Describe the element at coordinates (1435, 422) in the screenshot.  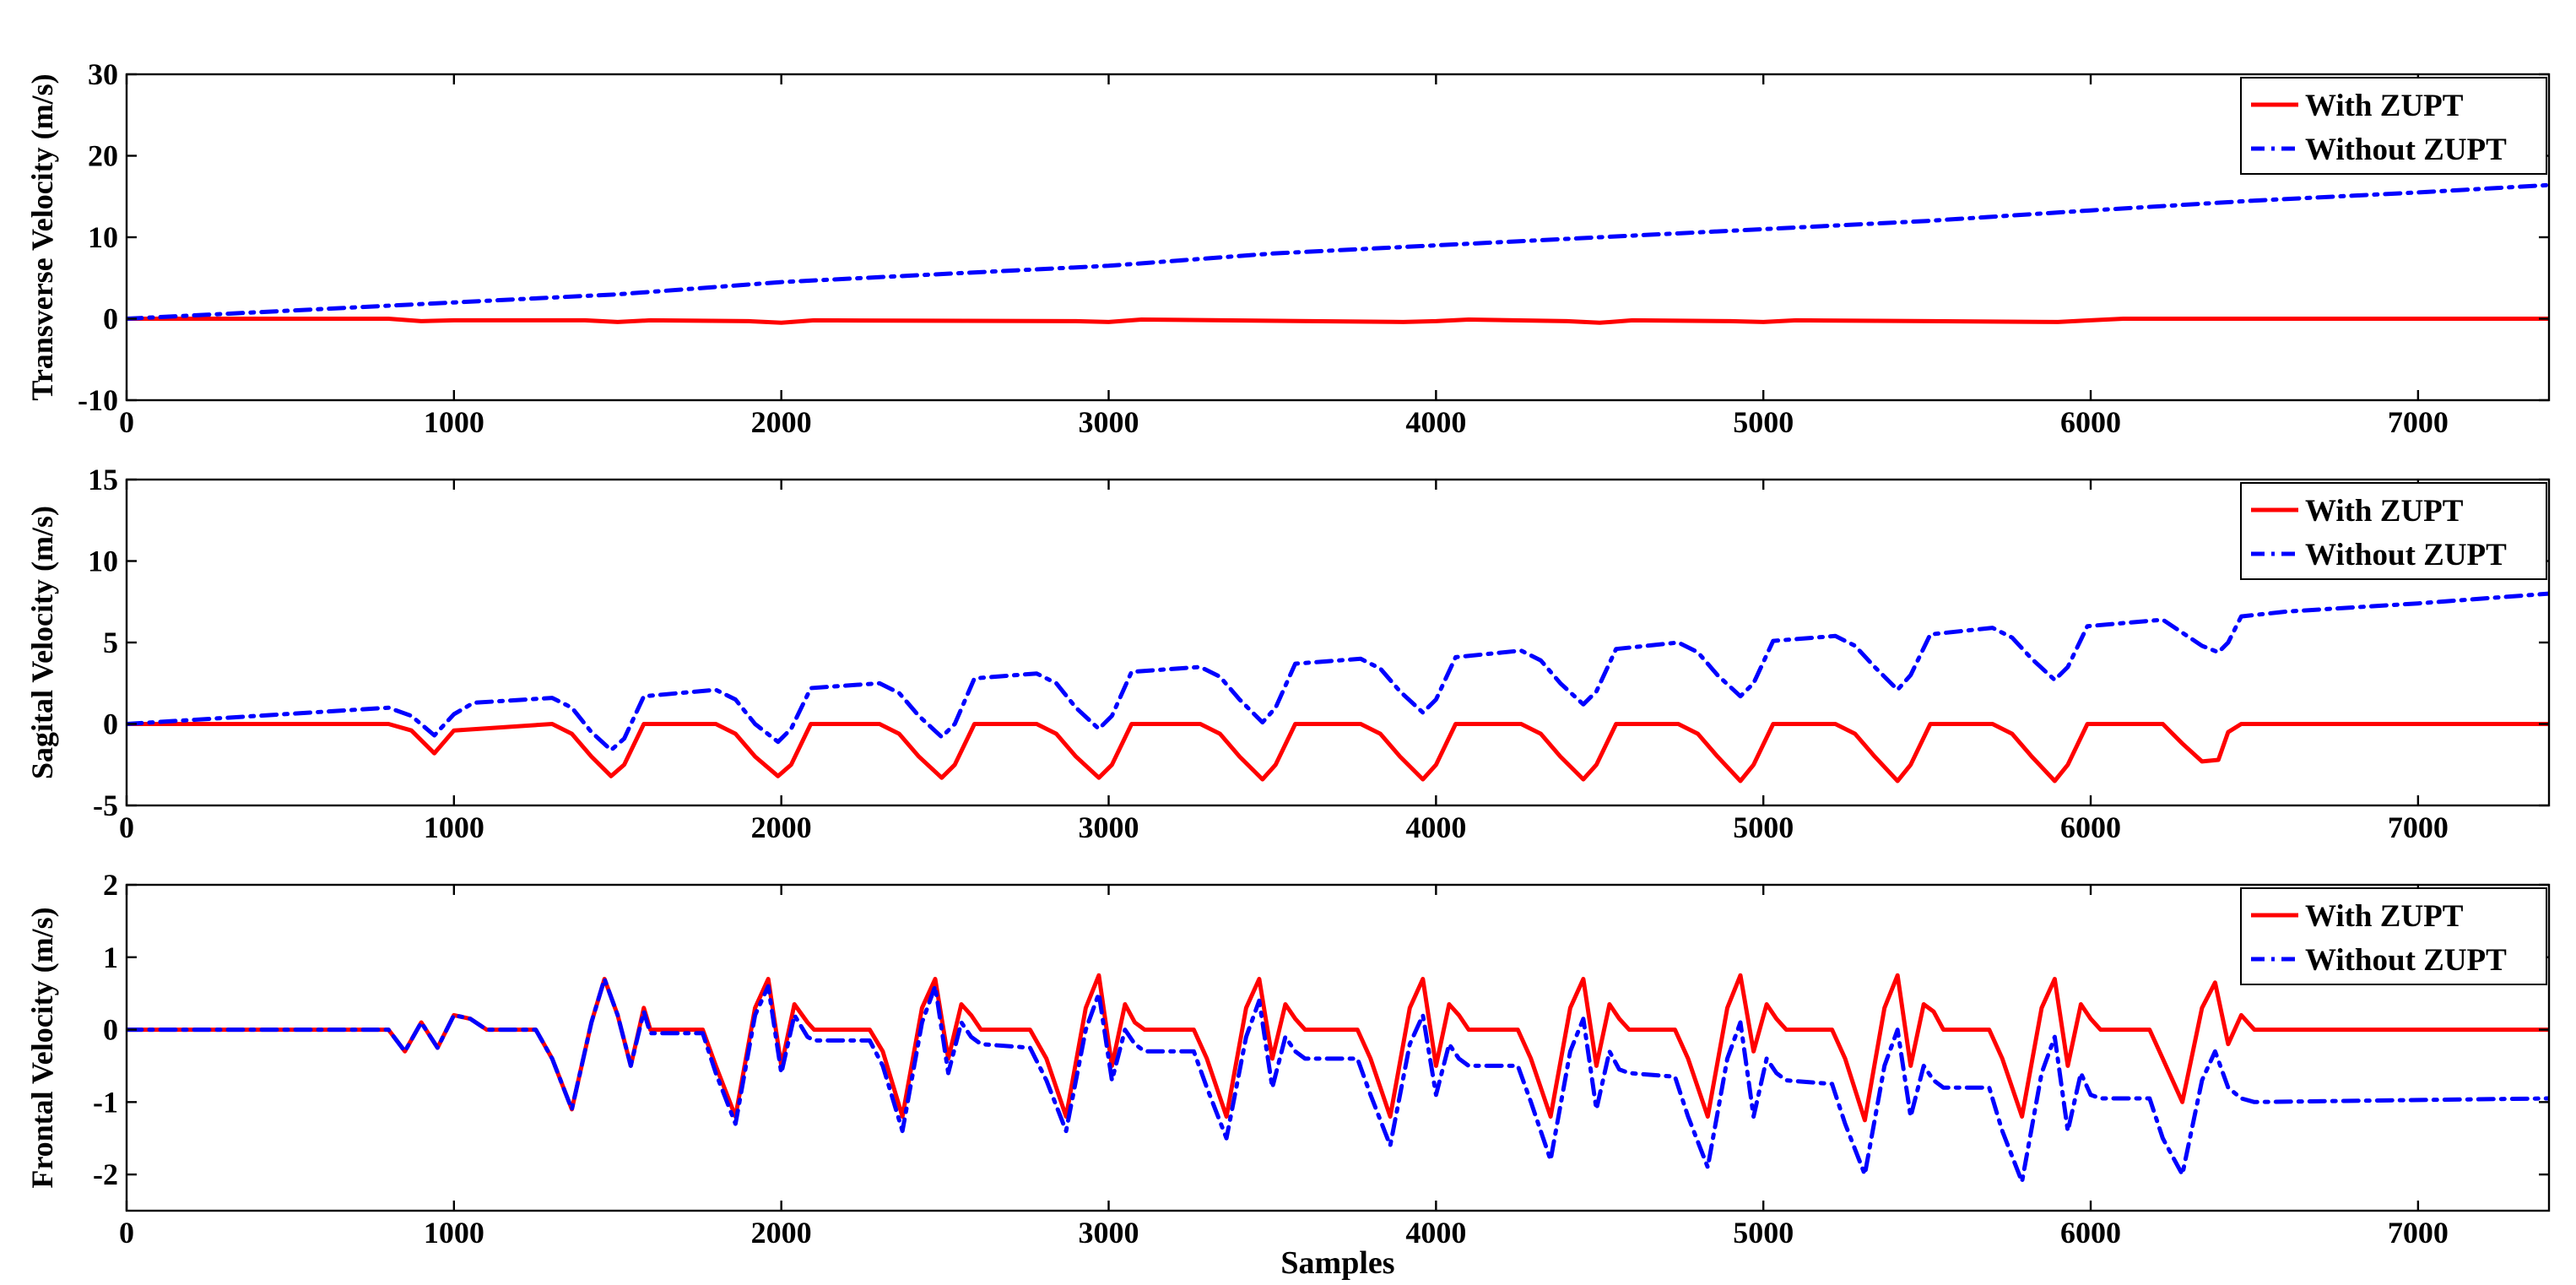
I see `transverse-xtick-label: 4000` at that location.